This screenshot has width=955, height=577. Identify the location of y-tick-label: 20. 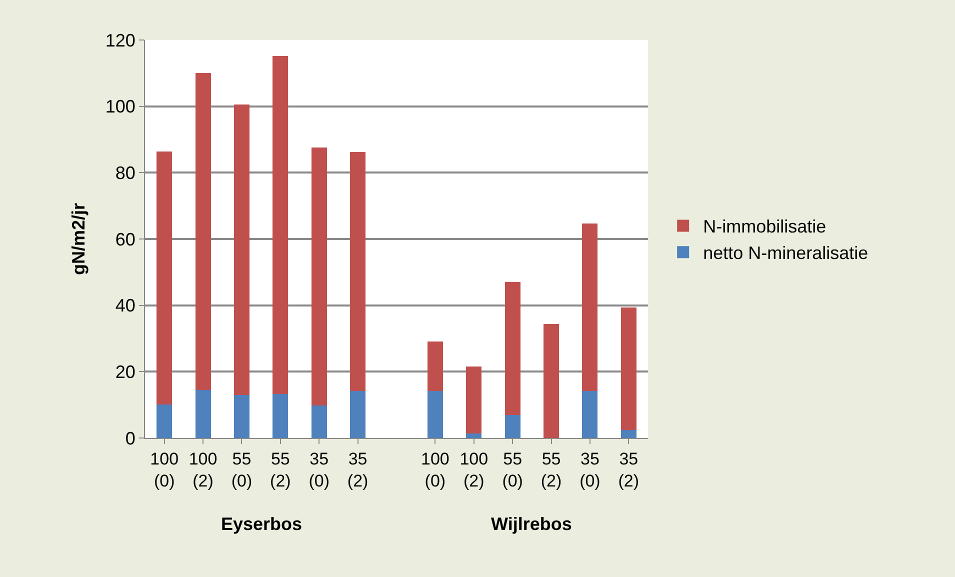
(125, 372).